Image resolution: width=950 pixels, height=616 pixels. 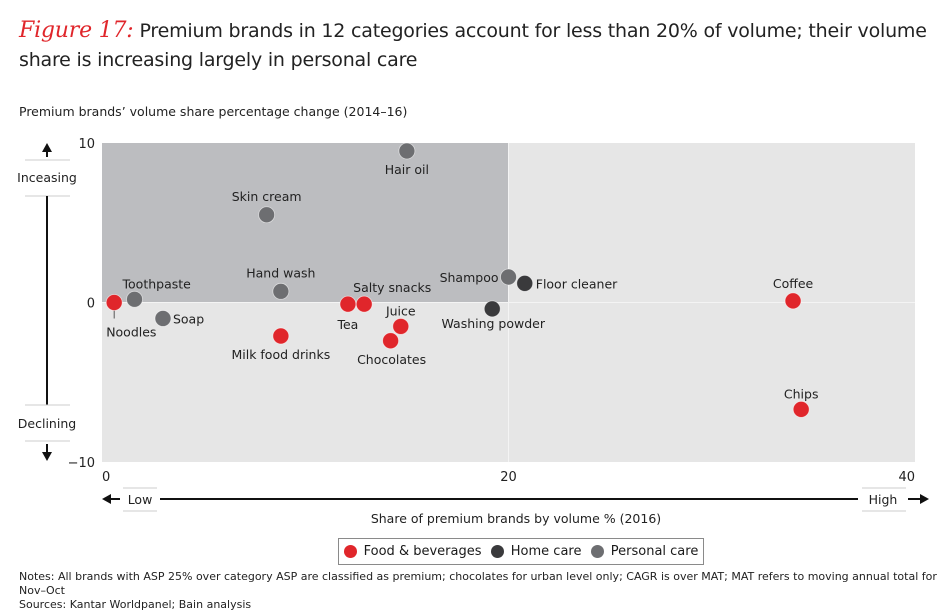 I want to click on y-tick-label: 0, so click(x=91, y=304).